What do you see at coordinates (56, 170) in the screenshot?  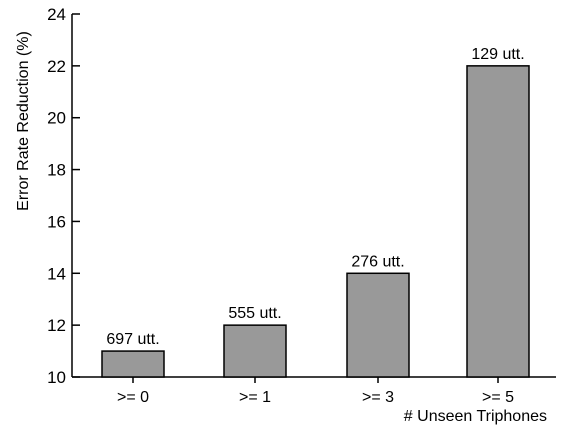 I see `y-tick-label: 18` at bounding box center [56, 170].